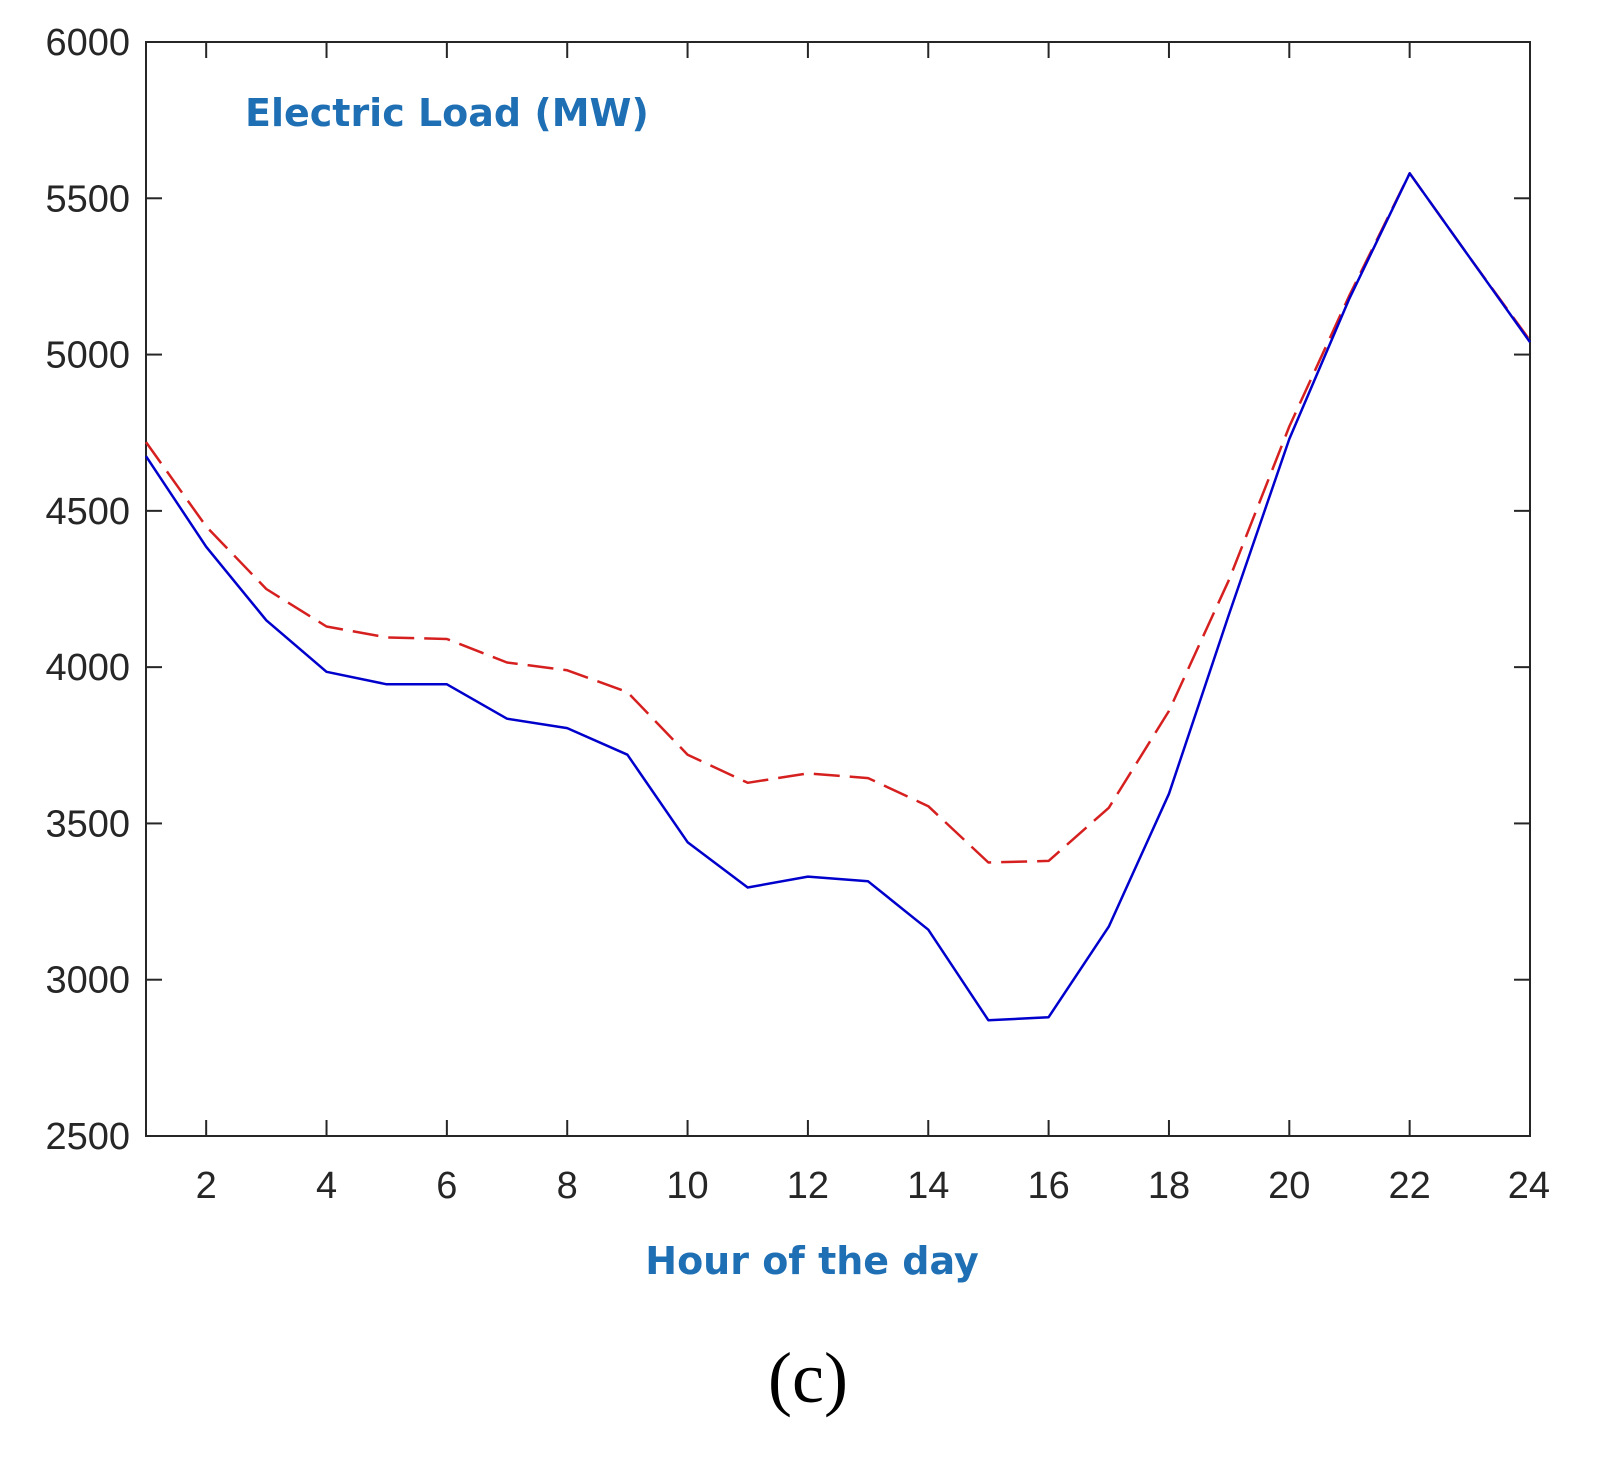 This screenshot has width=1599, height=1457. What do you see at coordinates (1410, 1186) in the screenshot?
I see `x-tick-label: 22` at bounding box center [1410, 1186].